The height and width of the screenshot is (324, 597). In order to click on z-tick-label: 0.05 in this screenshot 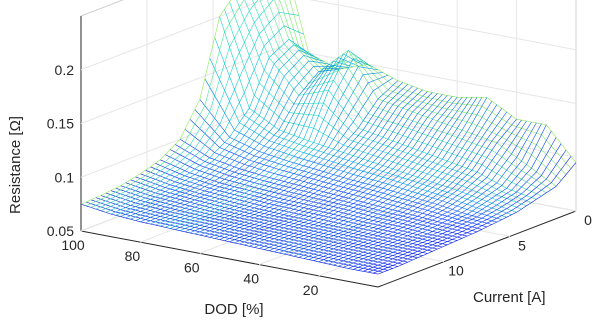, I will do `click(60, 231)`.